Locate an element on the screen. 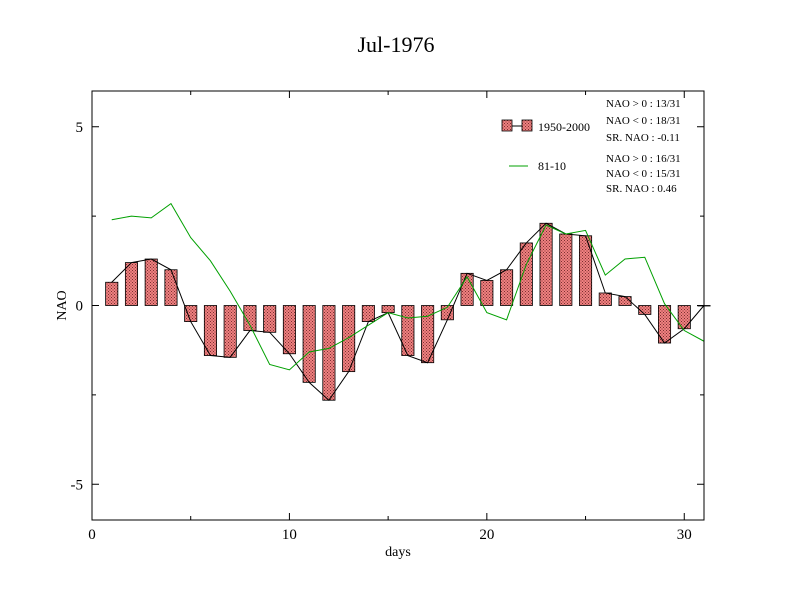  stat-sr-1950: SR. NAO : -0.11 is located at coordinates (643, 138).